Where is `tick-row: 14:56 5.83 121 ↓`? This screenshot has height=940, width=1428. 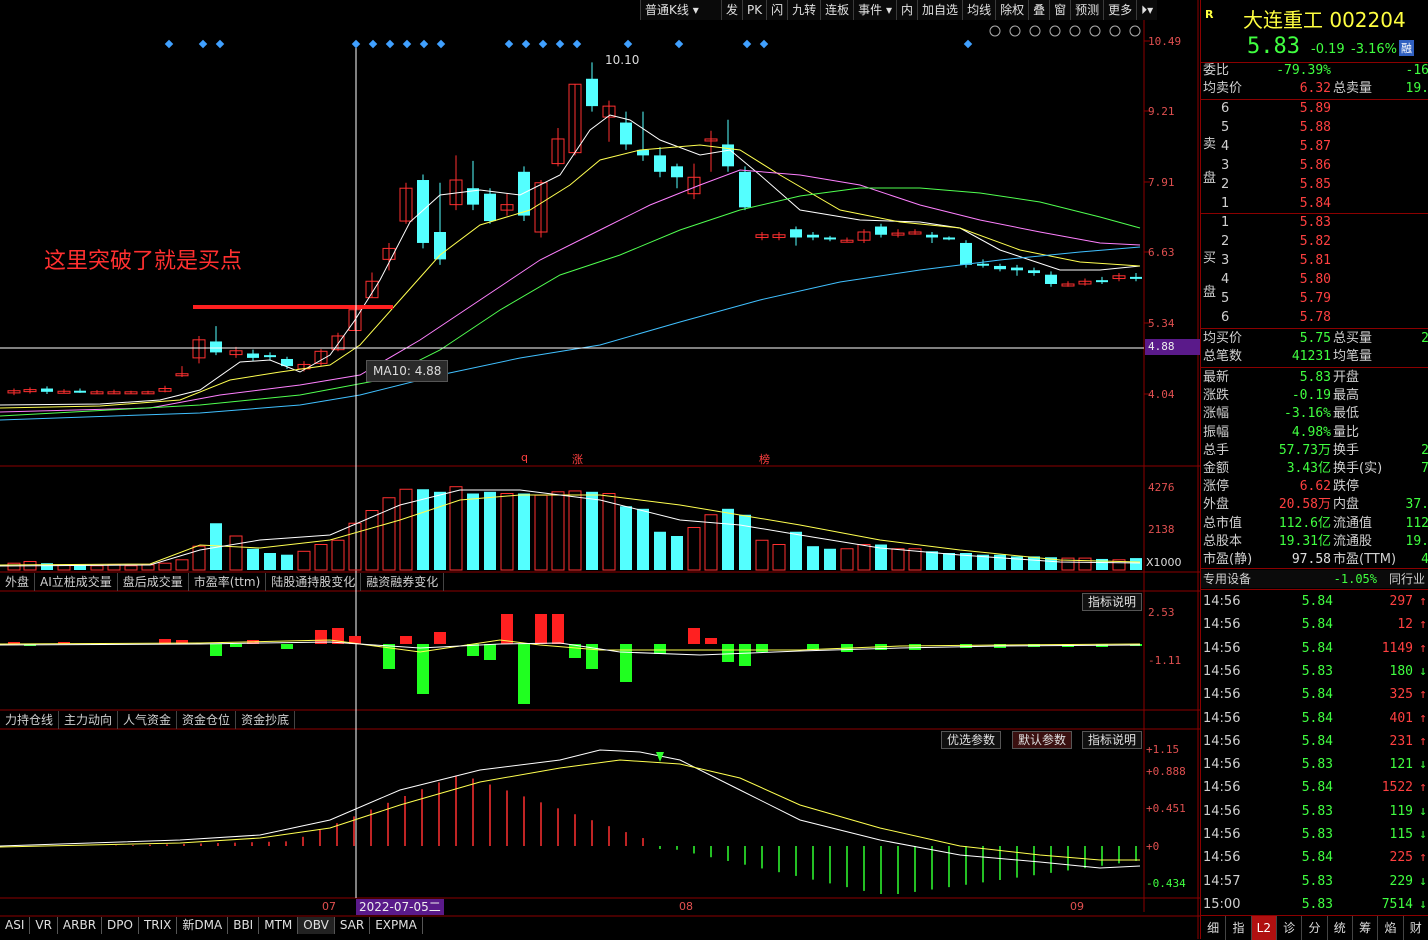 tick-row: 14:56 5.83 121 ↓ is located at coordinates (1314, 764).